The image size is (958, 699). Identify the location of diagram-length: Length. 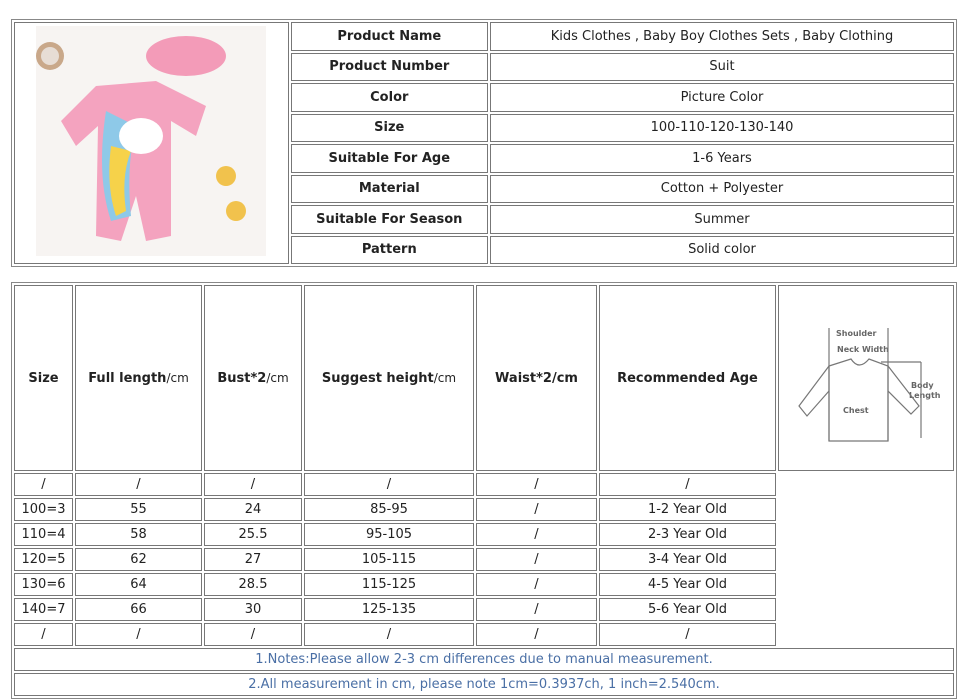
(925, 395).